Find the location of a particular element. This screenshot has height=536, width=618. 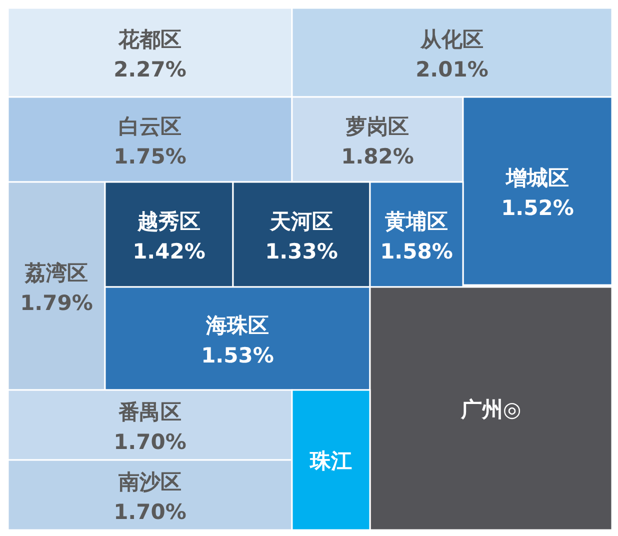

category-label: 花都区 is located at coordinates (150, 40).